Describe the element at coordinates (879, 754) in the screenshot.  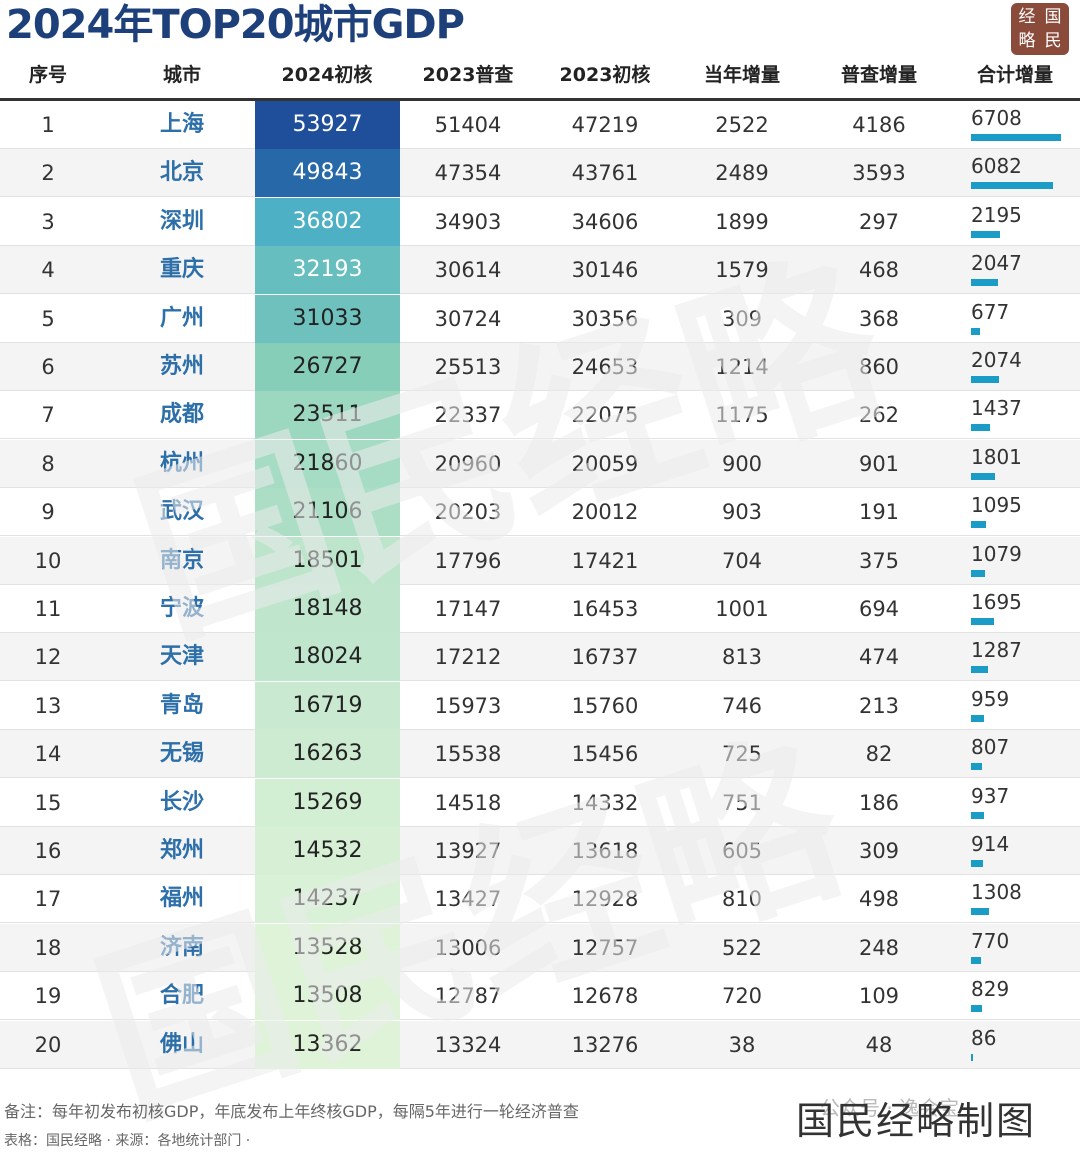
I see `census-increase-cell: 82` at that location.